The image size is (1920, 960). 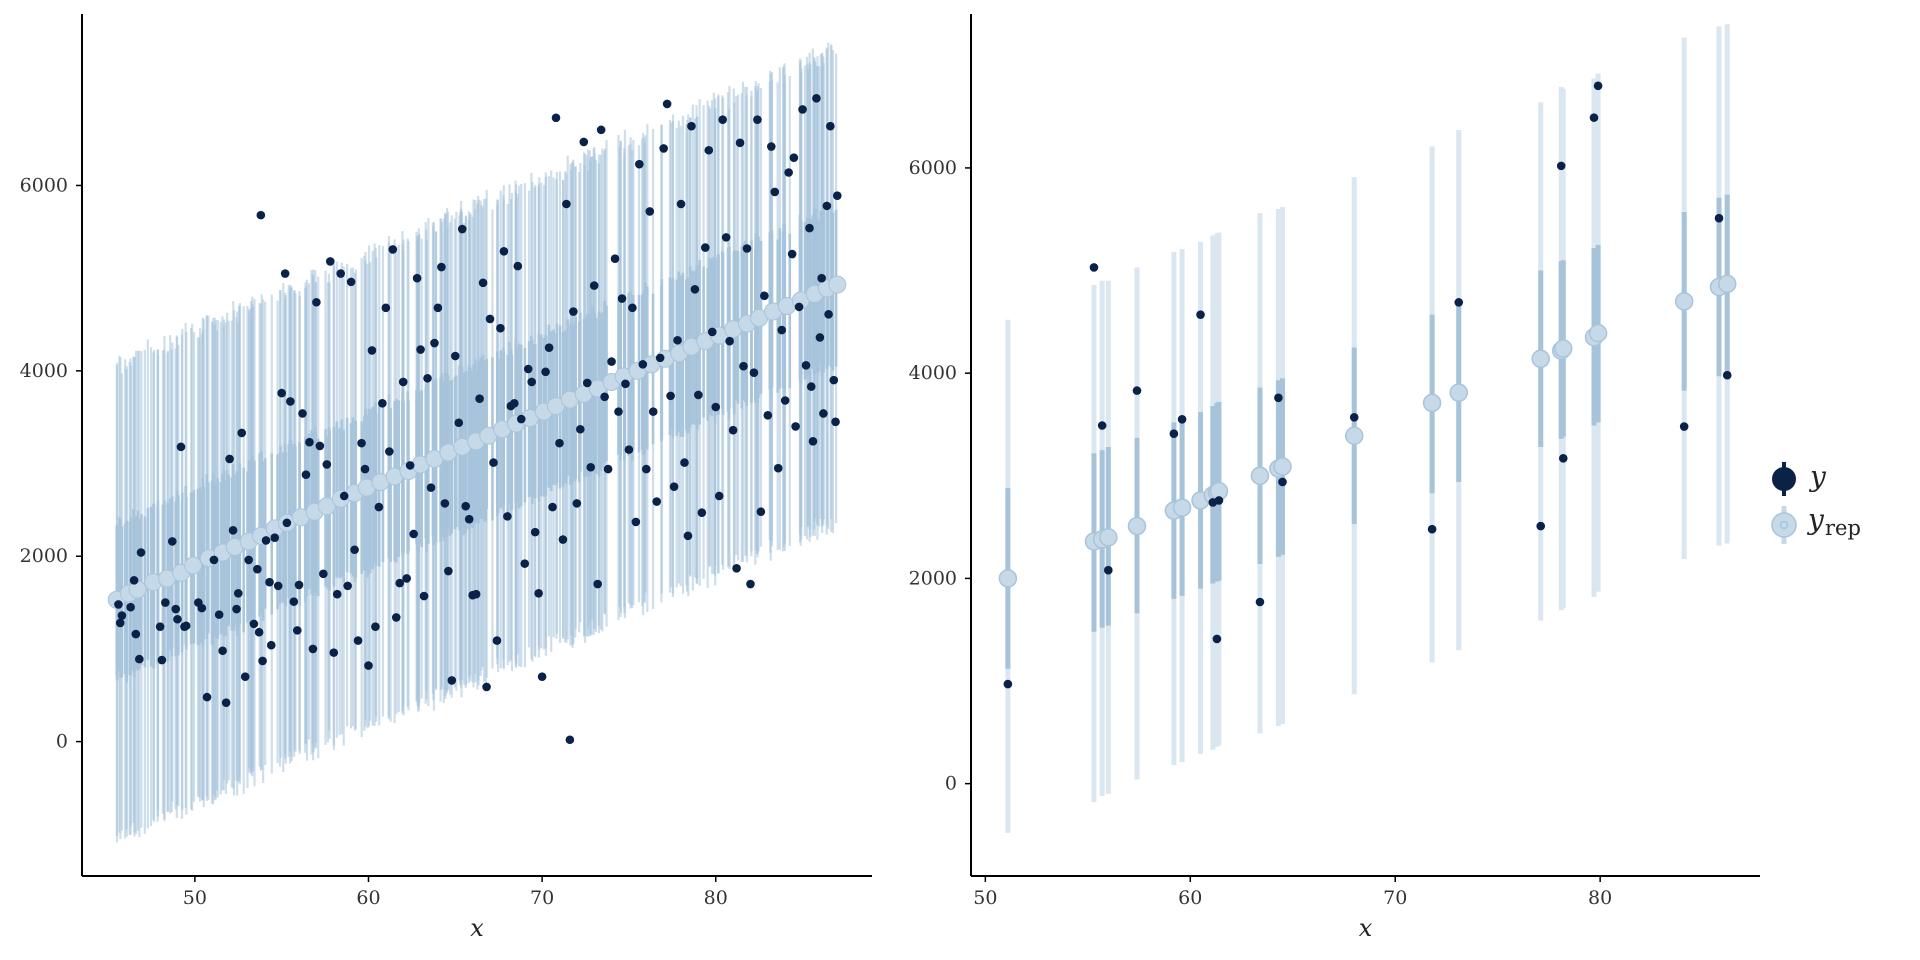 What do you see at coordinates (1817, 476) in the screenshot?
I see `legend-y-label: y` at bounding box center [1817, 476].